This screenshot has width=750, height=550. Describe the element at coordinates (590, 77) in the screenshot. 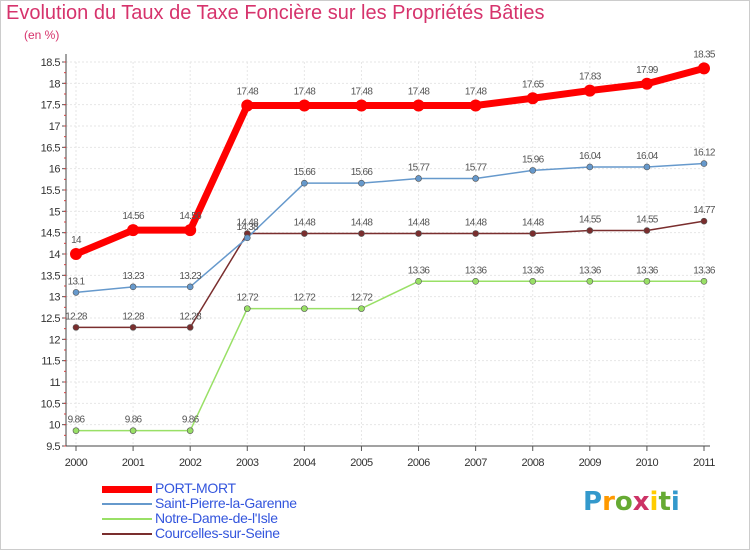

I see `data-label: 17.83` at that location.